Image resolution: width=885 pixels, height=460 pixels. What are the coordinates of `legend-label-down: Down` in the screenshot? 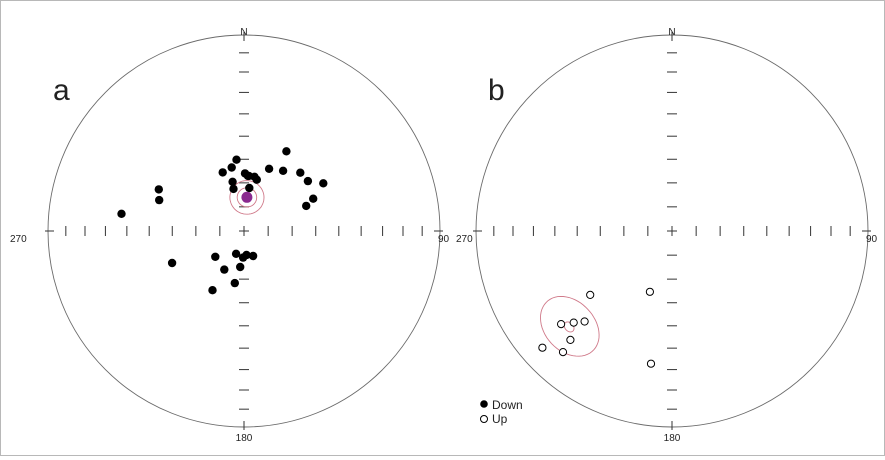 It's located at (507, 405).